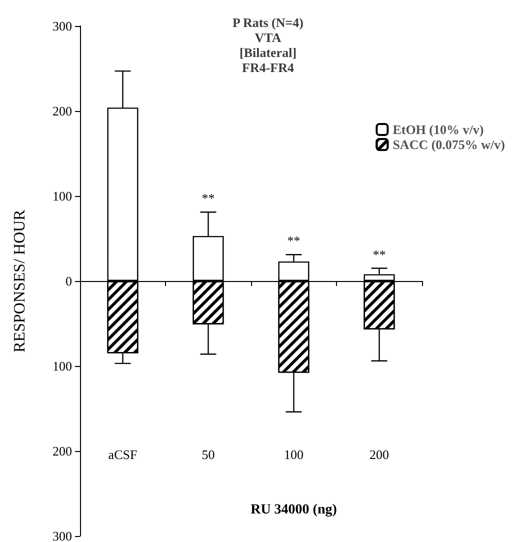 Image resolution: width=514 pixels, height=542 pixels. I want to click on x-tick-label: 100, so click(294, 454).